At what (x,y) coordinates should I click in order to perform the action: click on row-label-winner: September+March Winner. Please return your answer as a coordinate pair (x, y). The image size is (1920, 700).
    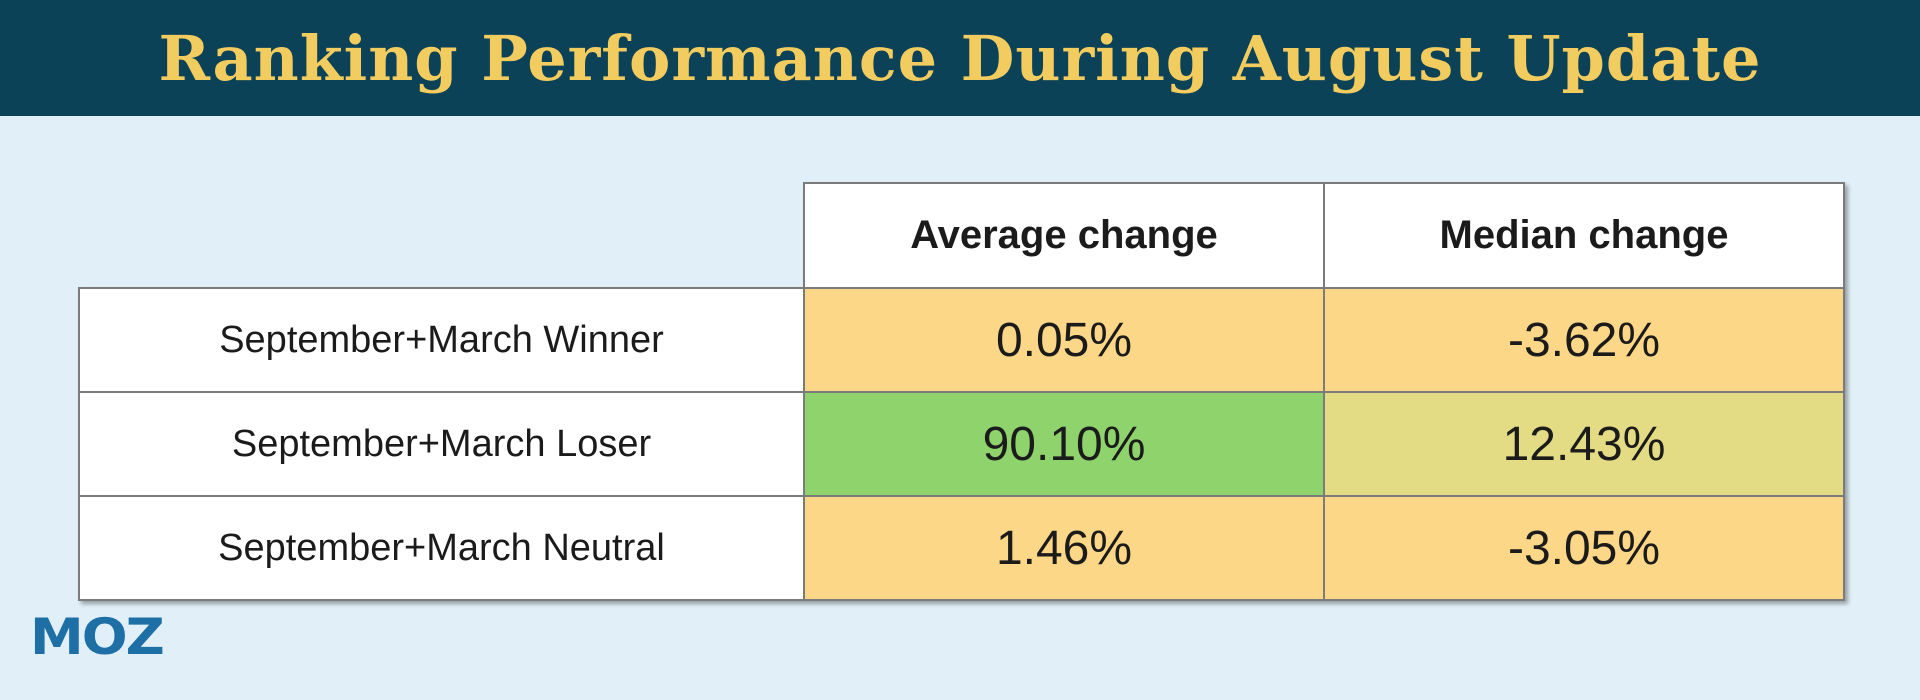
    Looking at the image, I should click on (441, 340).